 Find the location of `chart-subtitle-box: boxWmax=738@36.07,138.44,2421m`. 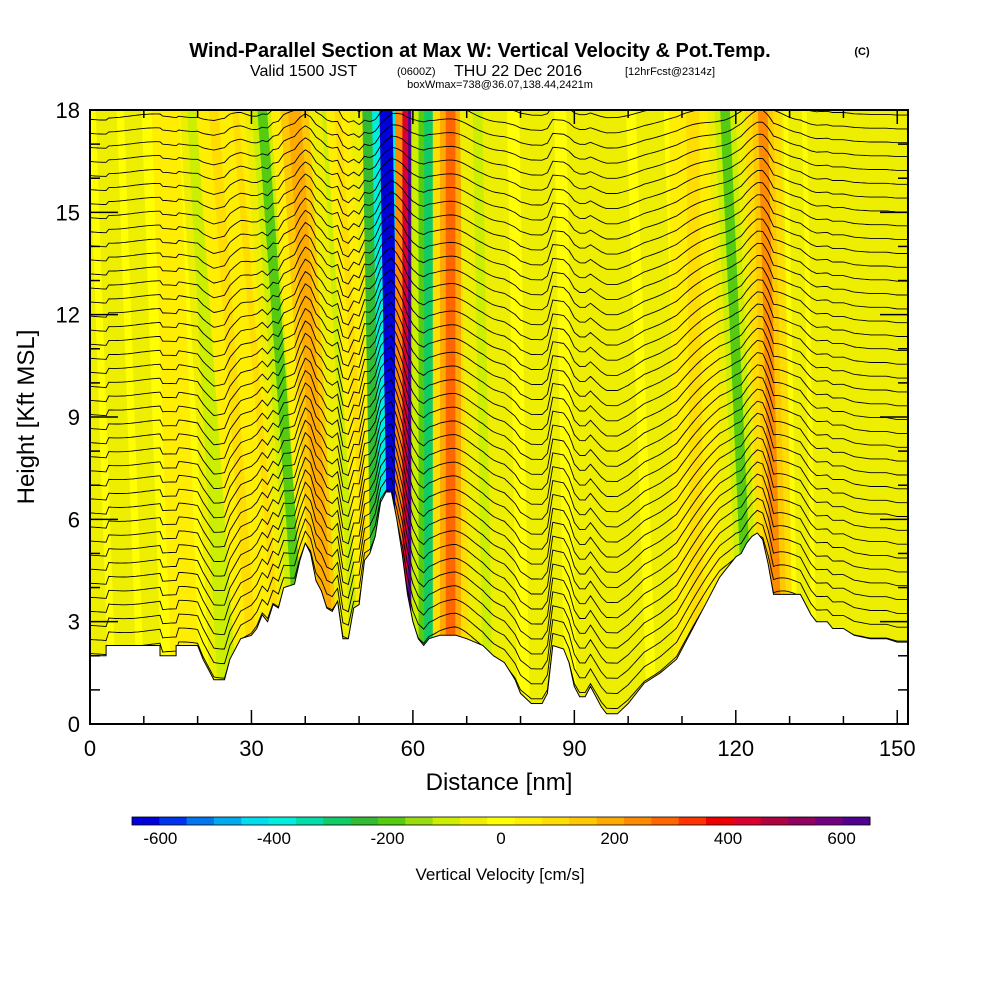

chart-subtitle-box: boxWmax=738@36.07,138.44,2421m is located at coordinates (500, 85).